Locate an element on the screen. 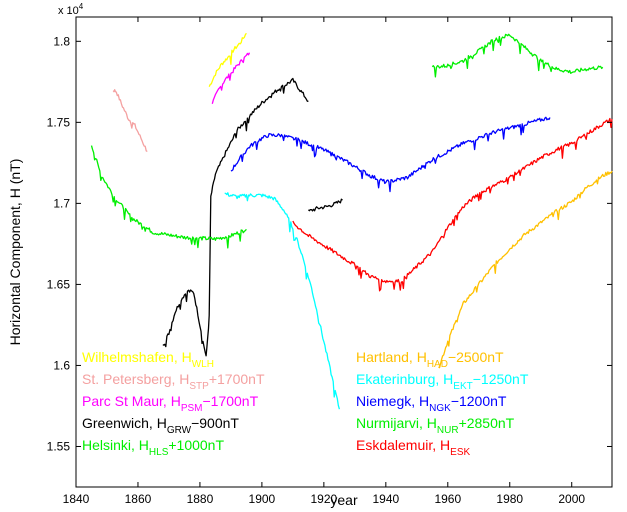  legend-entry-wlh: Wilhelmshafen, HWLH is located at coordinates (148, 359).